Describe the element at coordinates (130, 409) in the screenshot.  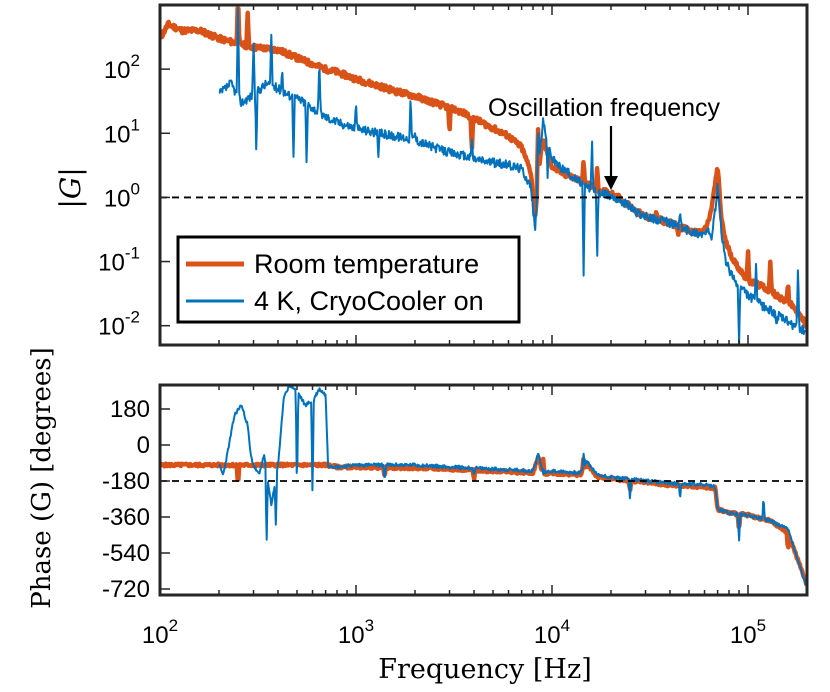
I see `phase-y-tick-label: 180` at that location.